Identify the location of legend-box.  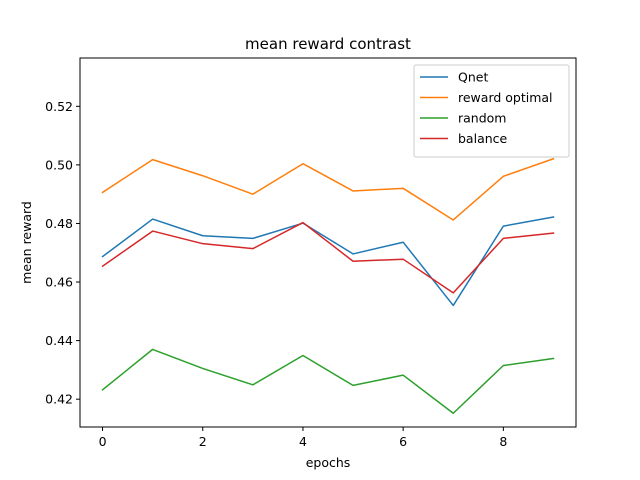
(491, 111).